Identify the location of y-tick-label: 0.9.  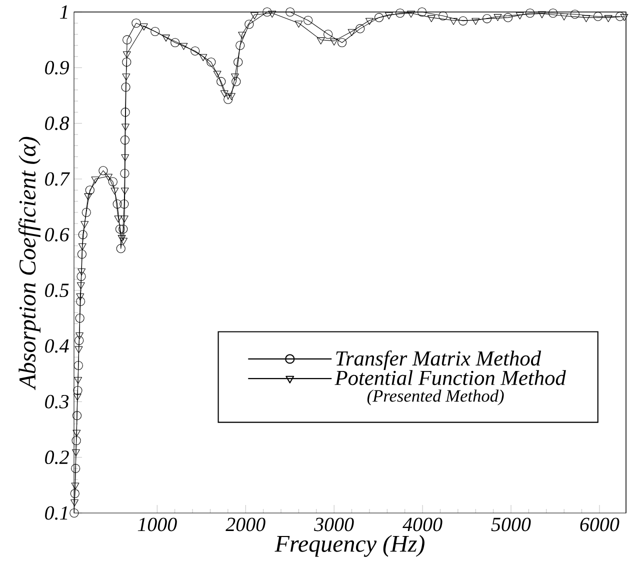
(57, 67).